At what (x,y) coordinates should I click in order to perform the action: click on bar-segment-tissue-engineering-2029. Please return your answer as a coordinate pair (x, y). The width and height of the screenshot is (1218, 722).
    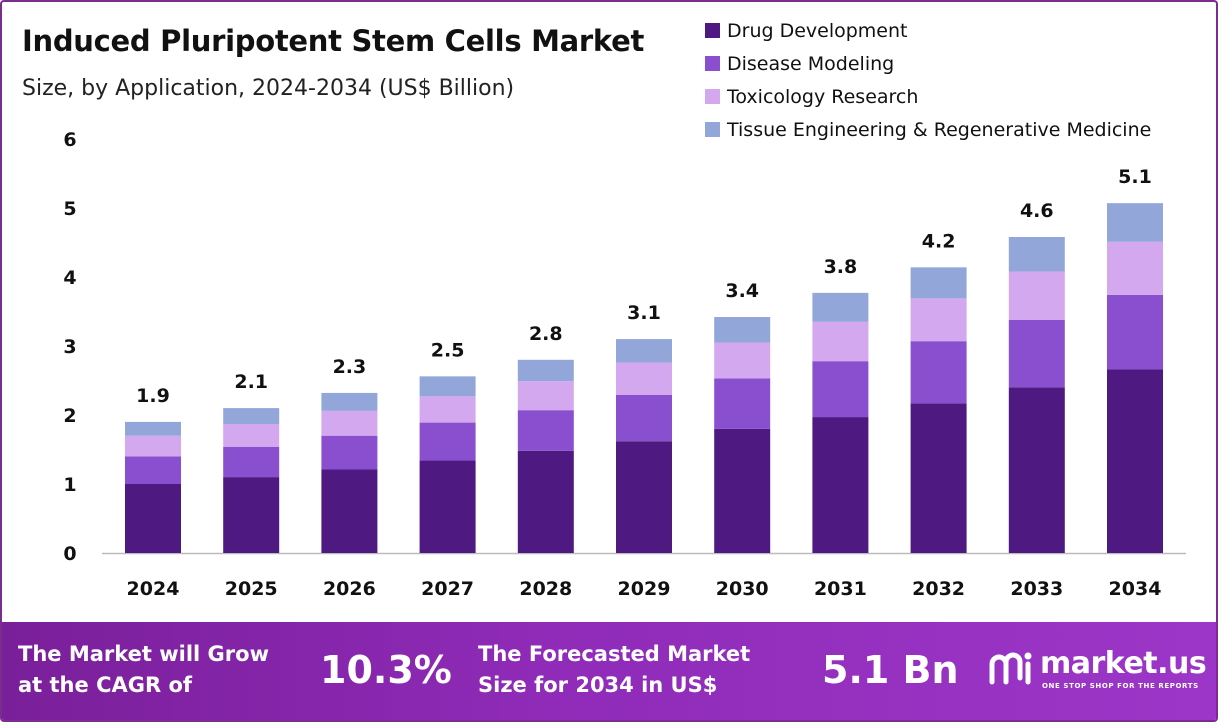
    Looking at the image, I should click on (644, 351).